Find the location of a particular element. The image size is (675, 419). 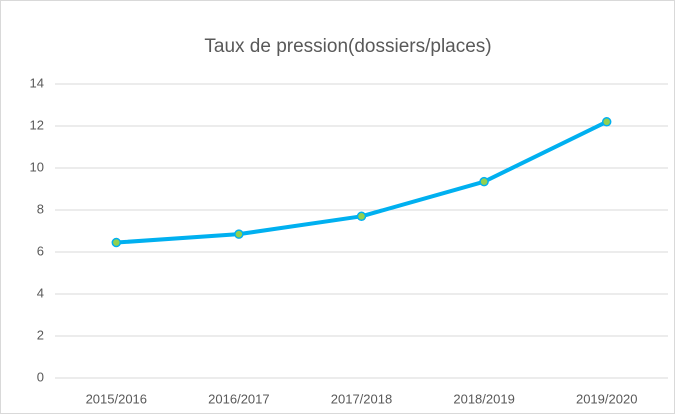

y-tick-label: 8 is located at coordinates (40, 208).